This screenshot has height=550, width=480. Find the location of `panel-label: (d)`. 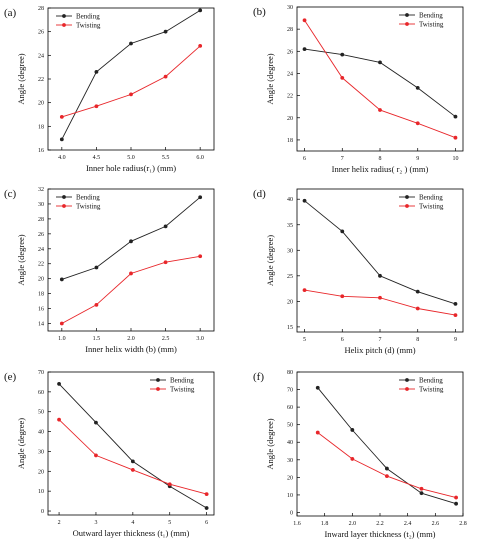

panel-label: (d) is located at coordinates (259, 194).